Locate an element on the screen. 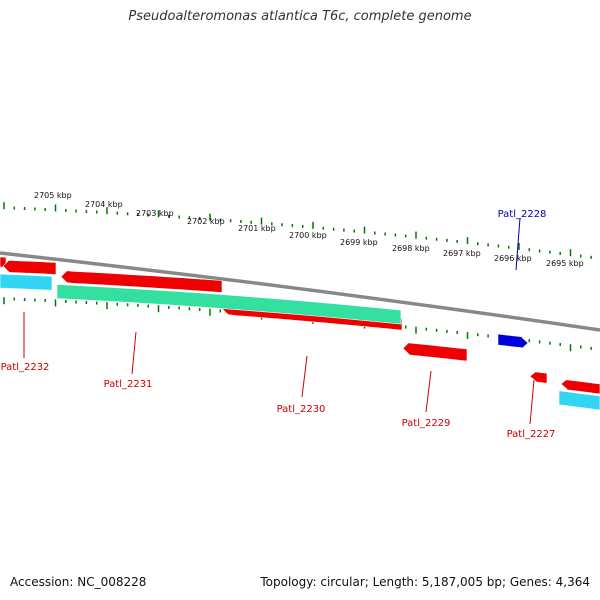  scale-label: 2701 kbp is located at coordinates (257, 228).